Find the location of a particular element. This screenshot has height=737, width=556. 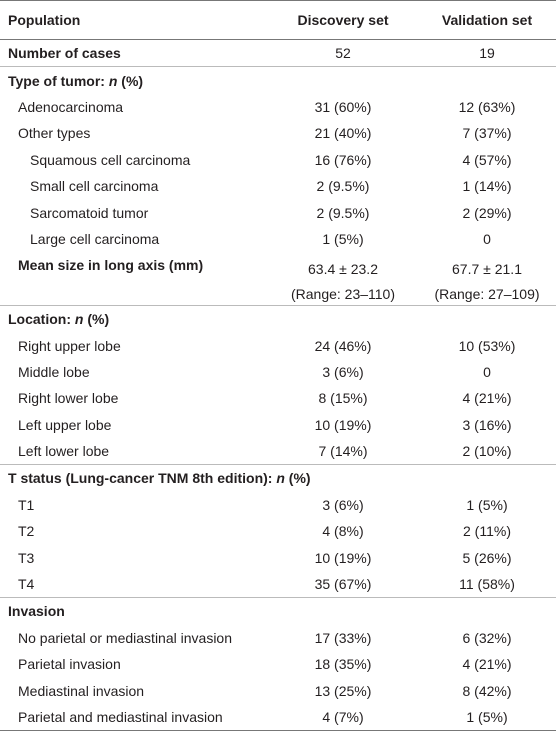

table-row: Small cell carcinoma 2 (9.5%) 1 (14%) is located at coordinates (278, 186).